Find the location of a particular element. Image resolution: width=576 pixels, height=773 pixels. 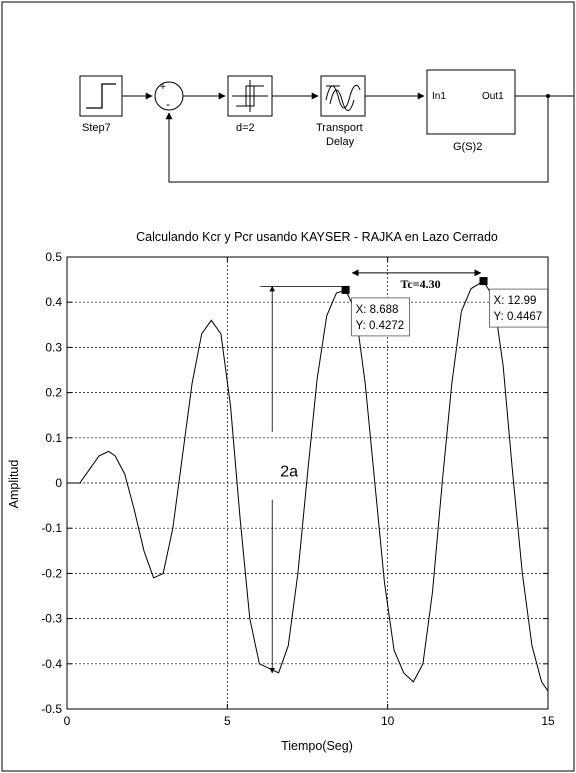

delay-label-line1: Transport is located at coordinates (339, 128).